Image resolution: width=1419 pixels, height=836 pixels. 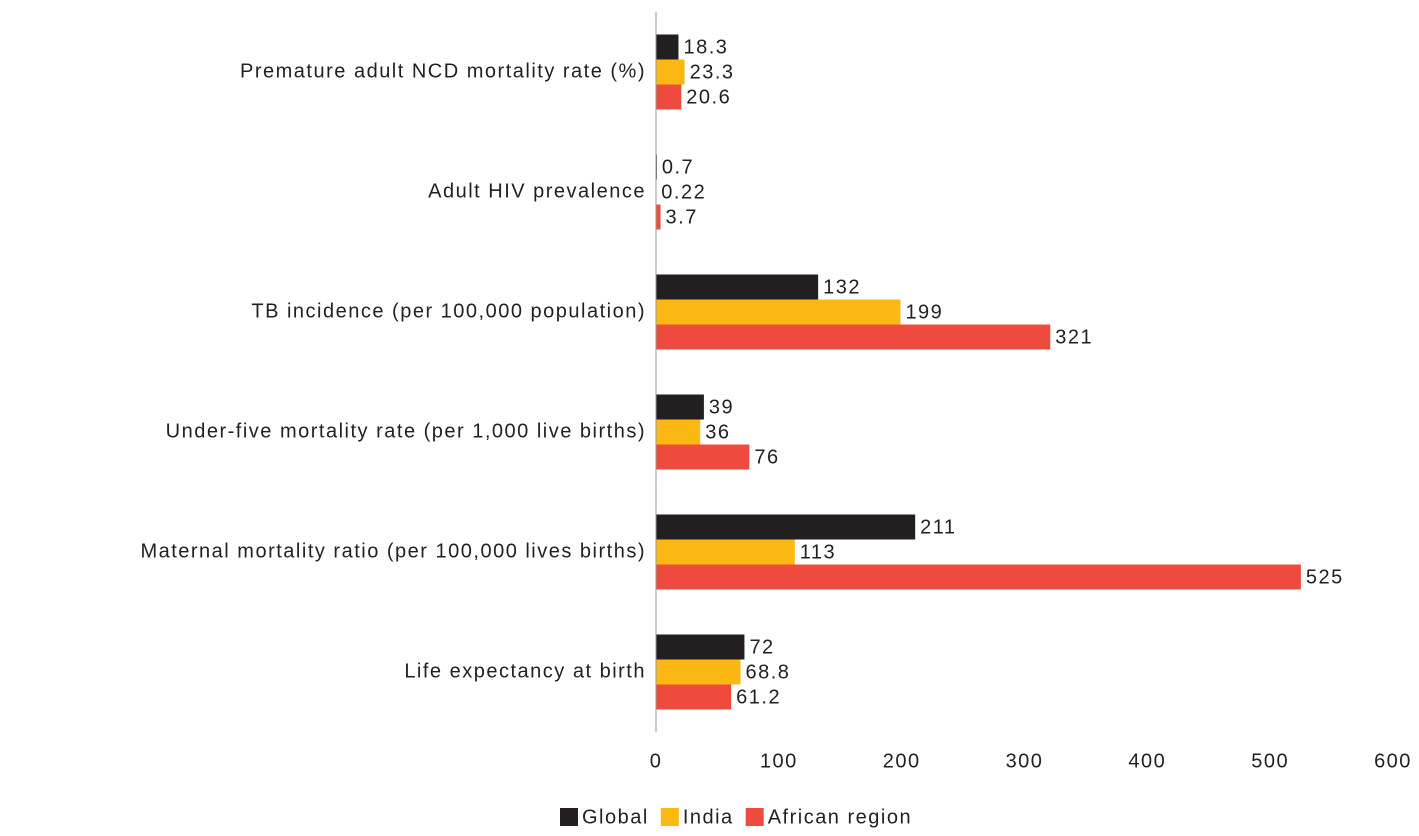 I want to click on legend-label: Global, so click(x=615, y=817).